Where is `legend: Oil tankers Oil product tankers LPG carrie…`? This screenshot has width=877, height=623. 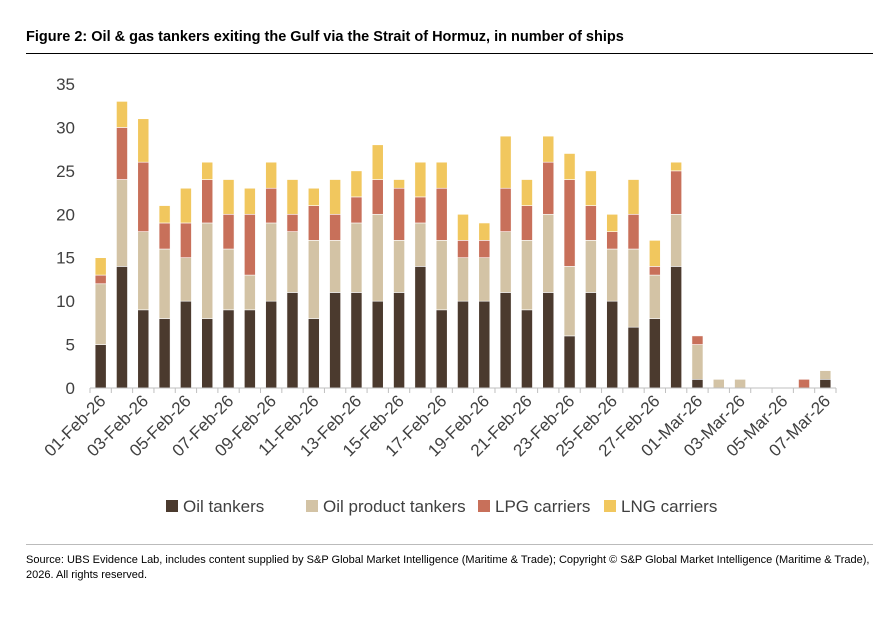
legend: Oil tankers Oil product tankers LPG carrie… is located at coordinates (441, 506).